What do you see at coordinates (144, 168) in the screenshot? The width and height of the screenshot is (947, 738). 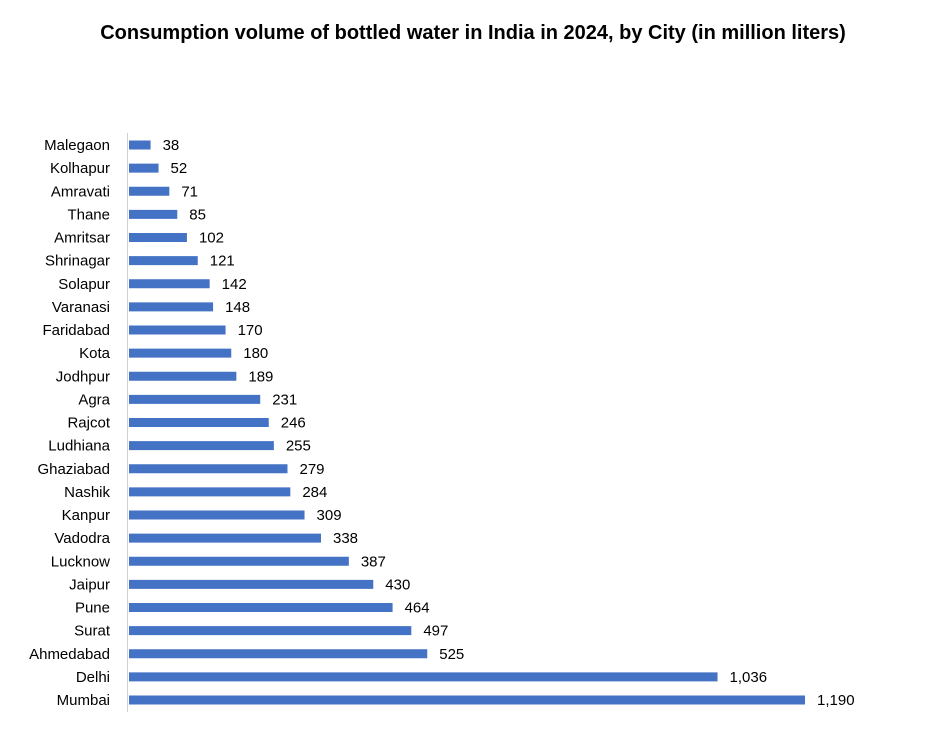 I see `bar-kolhapur` at bounding box center [144, 168].